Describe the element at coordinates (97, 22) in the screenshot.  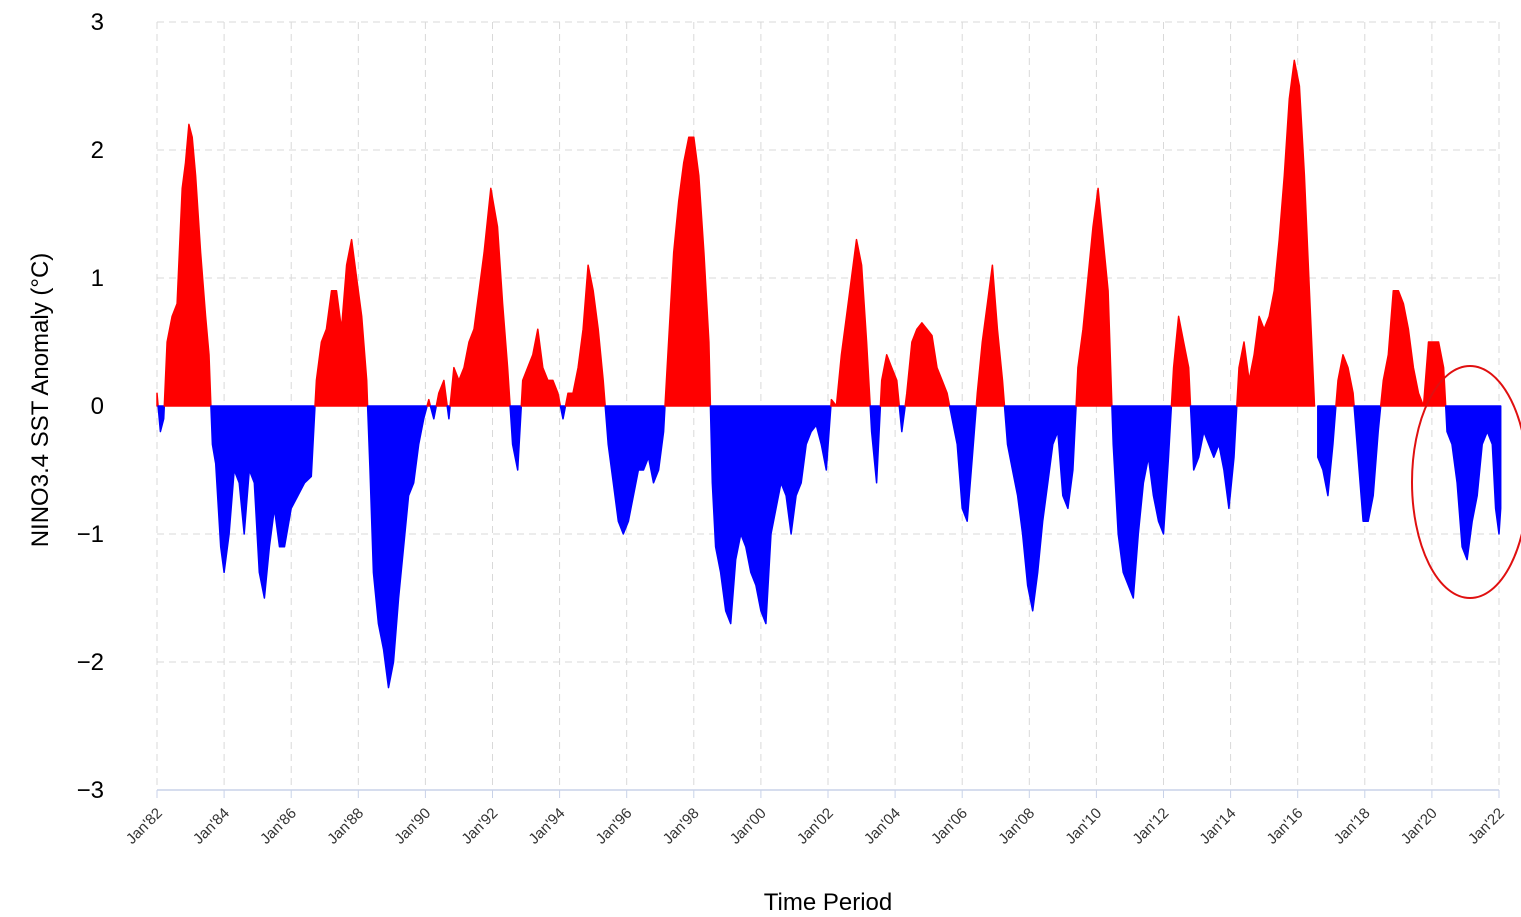
I see `y-tick-label: 3` at that location.